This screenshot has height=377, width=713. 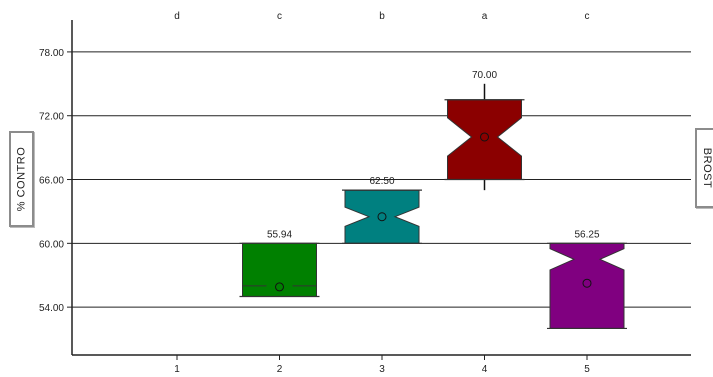 What do you see at coordinates (51, 244) in the screenshot?
I see `y-tick-label: 60.00` at bounding box center [51, 244].